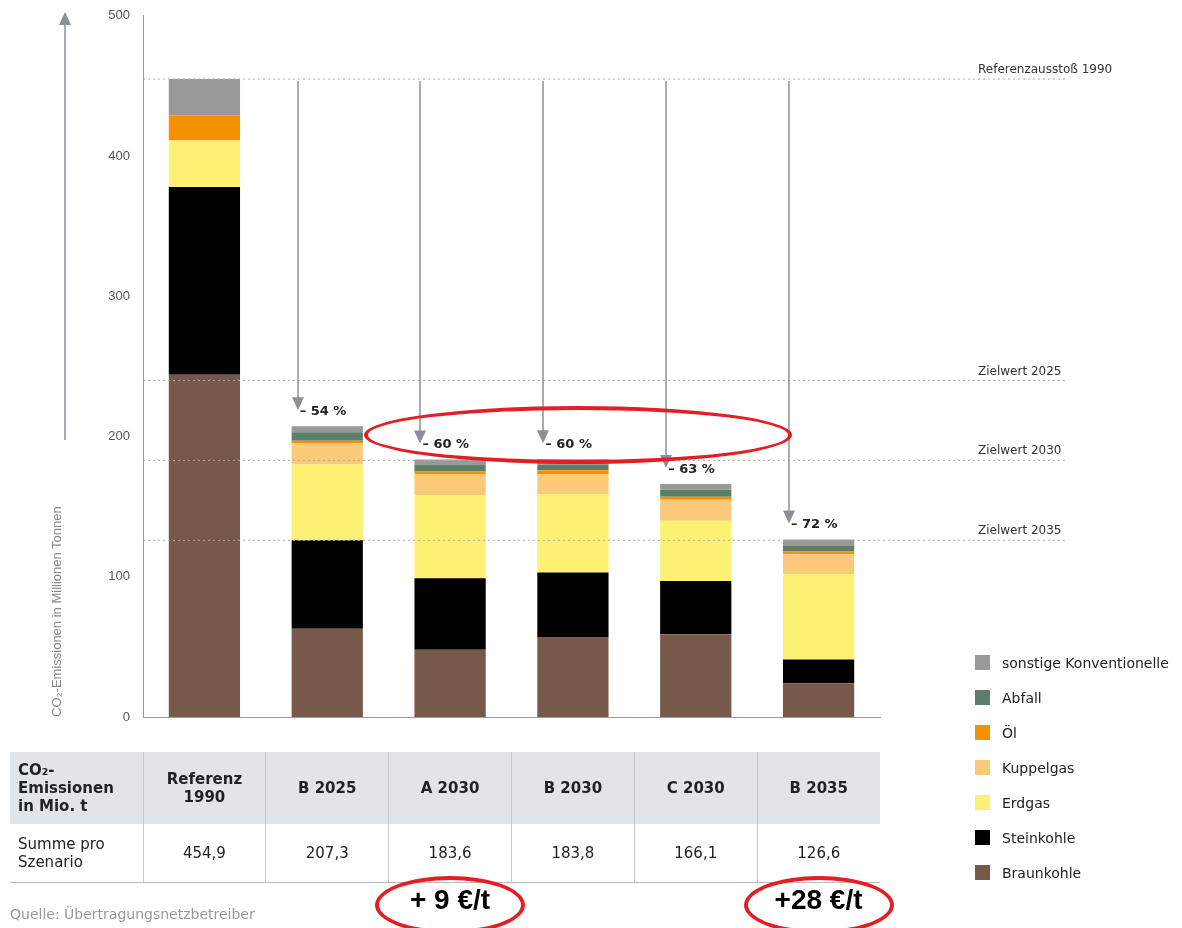 The width and height of the screenshot is (1182, 928). Describe the element at coordinates (1020, 450) in the screenshot. I see `ref-line-label: Zielwert 2030` at that location.